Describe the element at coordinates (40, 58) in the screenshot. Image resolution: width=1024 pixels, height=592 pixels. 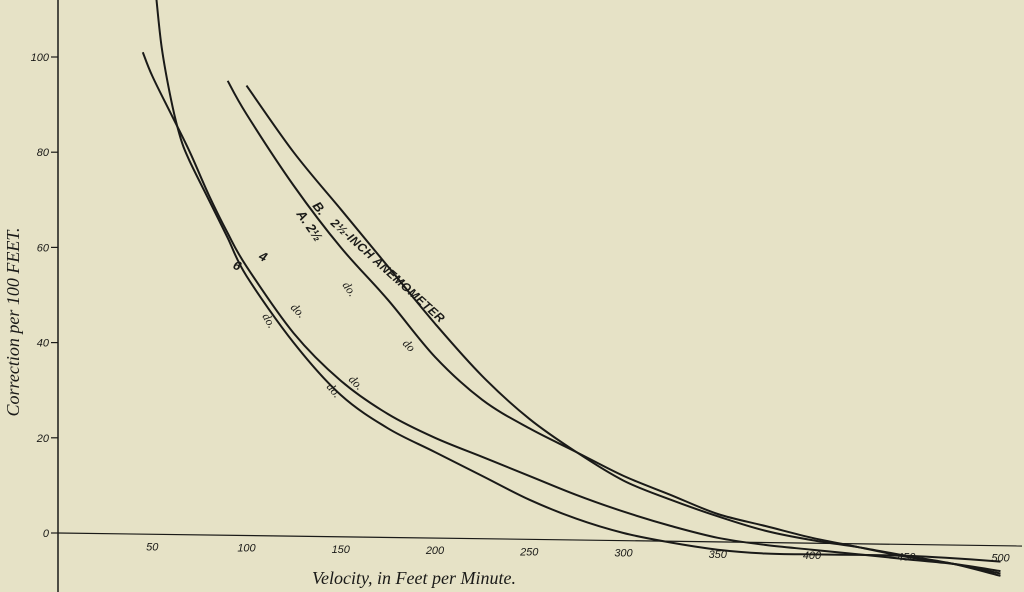
I see `y-tick-label: 100` at that location.